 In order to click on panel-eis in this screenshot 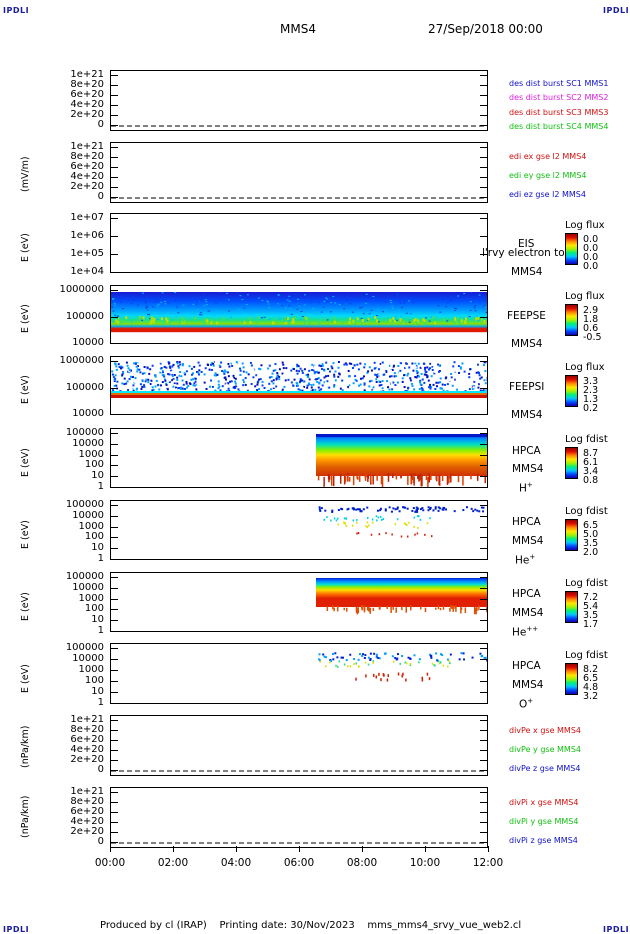, I will do `click(299, 243)`.